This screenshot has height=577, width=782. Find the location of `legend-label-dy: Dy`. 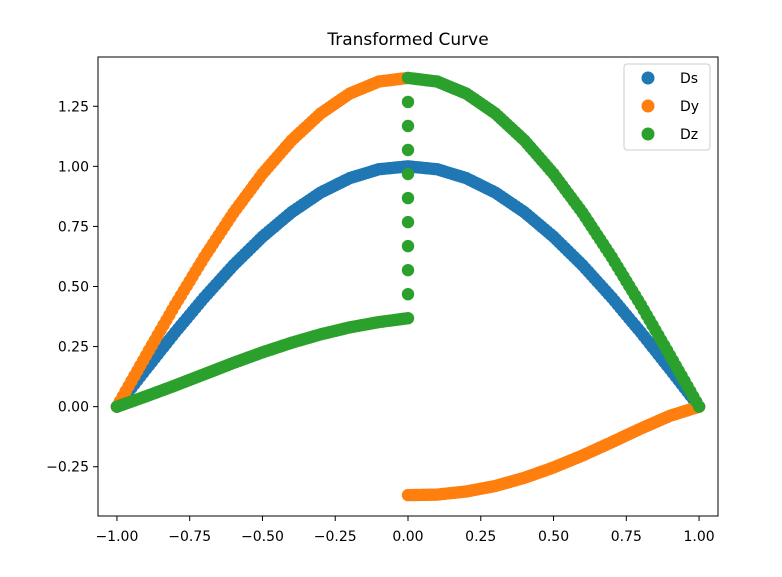

legend-label-dy: Dy is located at coordinates (689, 107).